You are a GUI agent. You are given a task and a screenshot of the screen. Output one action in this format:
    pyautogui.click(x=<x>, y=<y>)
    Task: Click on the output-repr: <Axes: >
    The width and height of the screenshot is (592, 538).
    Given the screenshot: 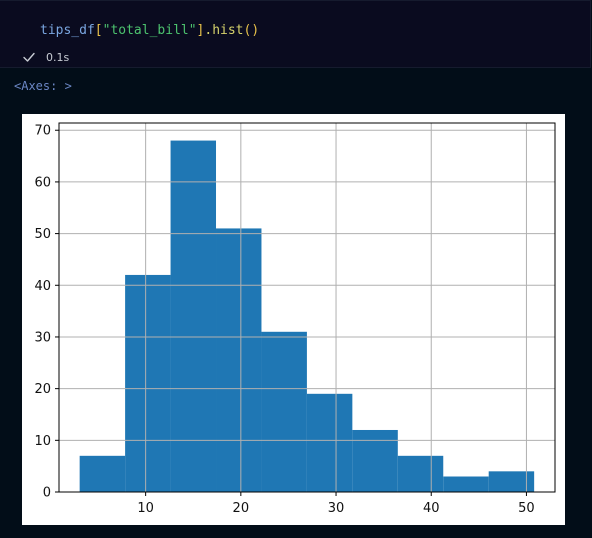 What is the action you would take?
    pyautogui.click(x=43, y=86)
    